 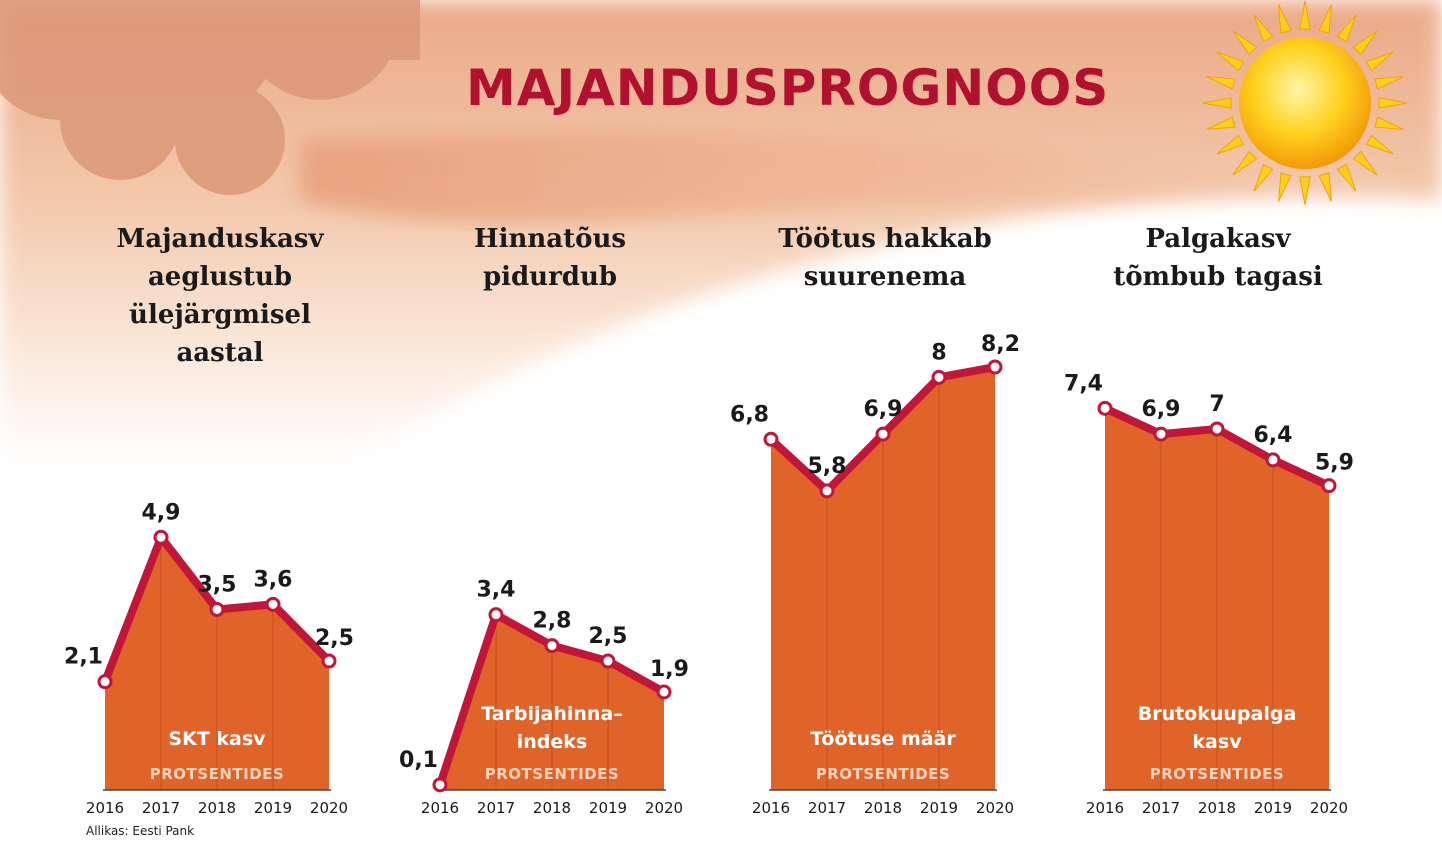 What do you see at coordinates (749, 414) in the screenshot?
I see `value-label: 6,8` at bounding box center [749, 414].